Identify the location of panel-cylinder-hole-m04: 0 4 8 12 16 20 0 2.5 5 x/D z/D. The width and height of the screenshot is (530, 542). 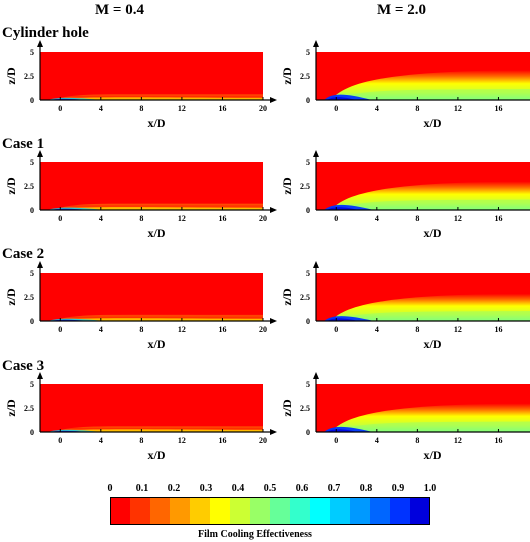
(140, 85).